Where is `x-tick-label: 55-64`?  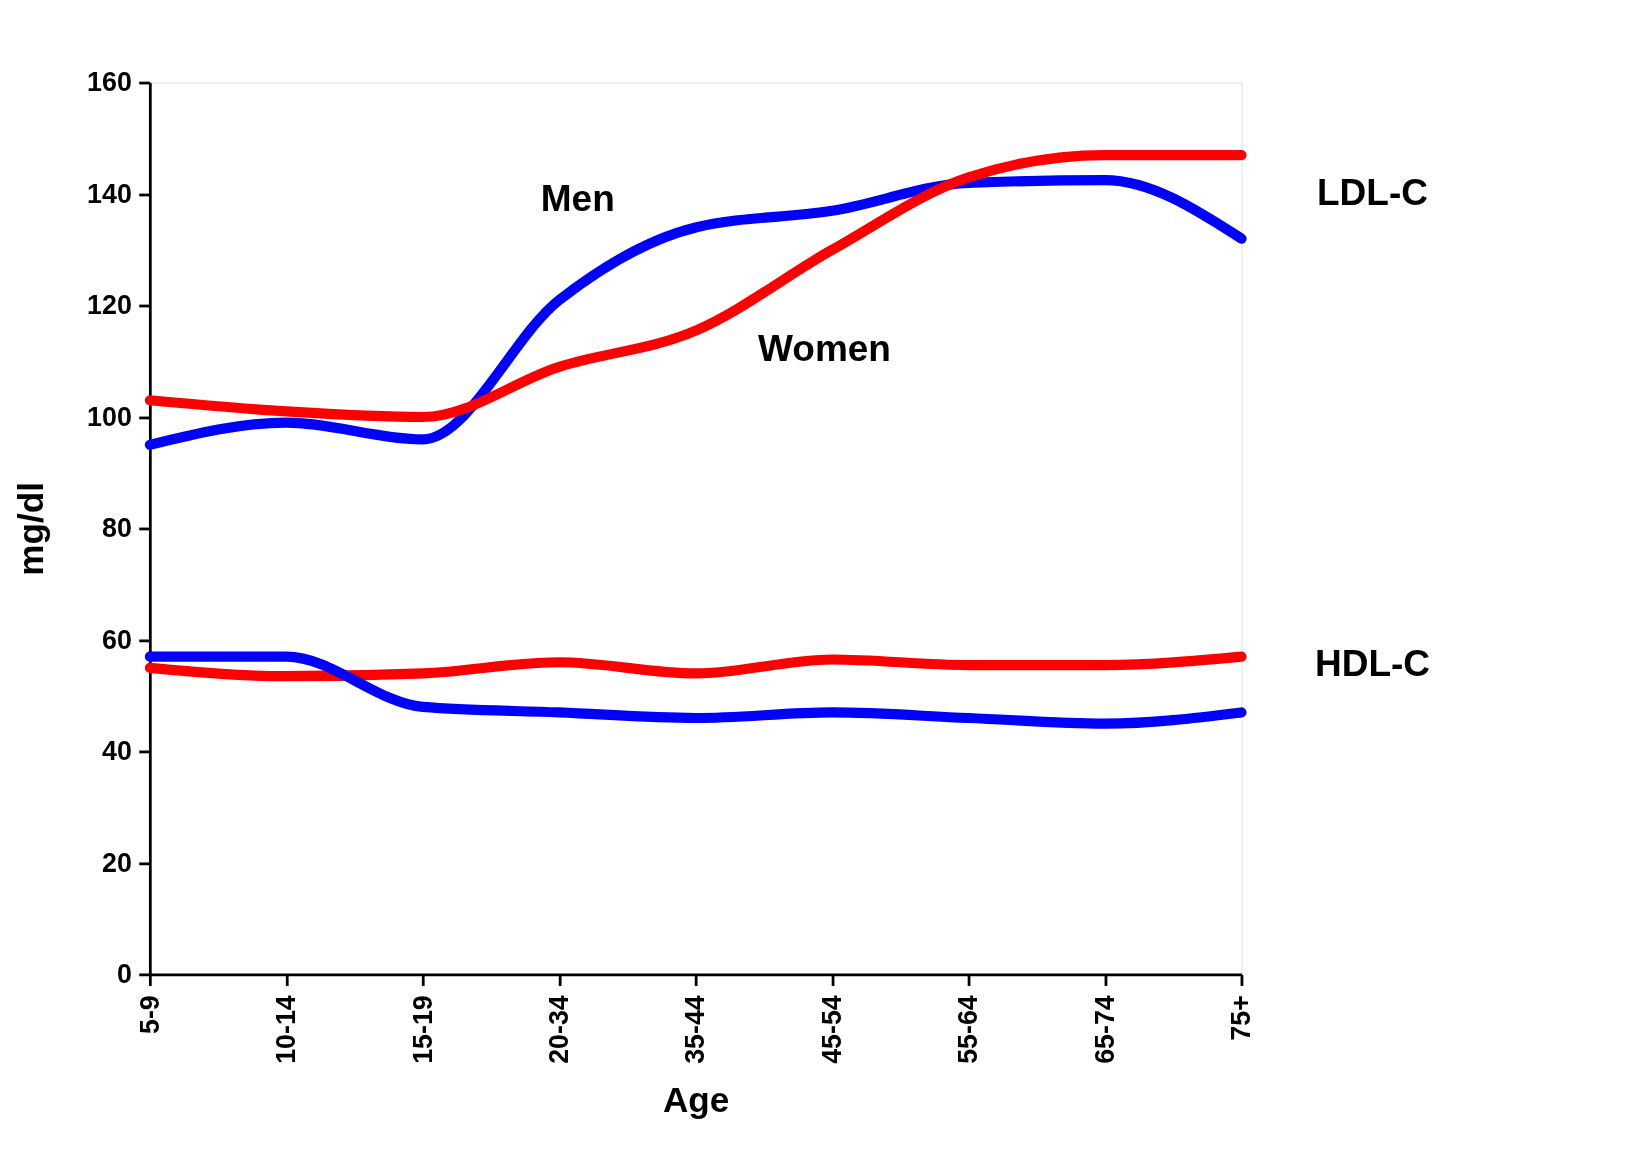 x-tick-label: 55-64 is located at coordinates (968, 1029).